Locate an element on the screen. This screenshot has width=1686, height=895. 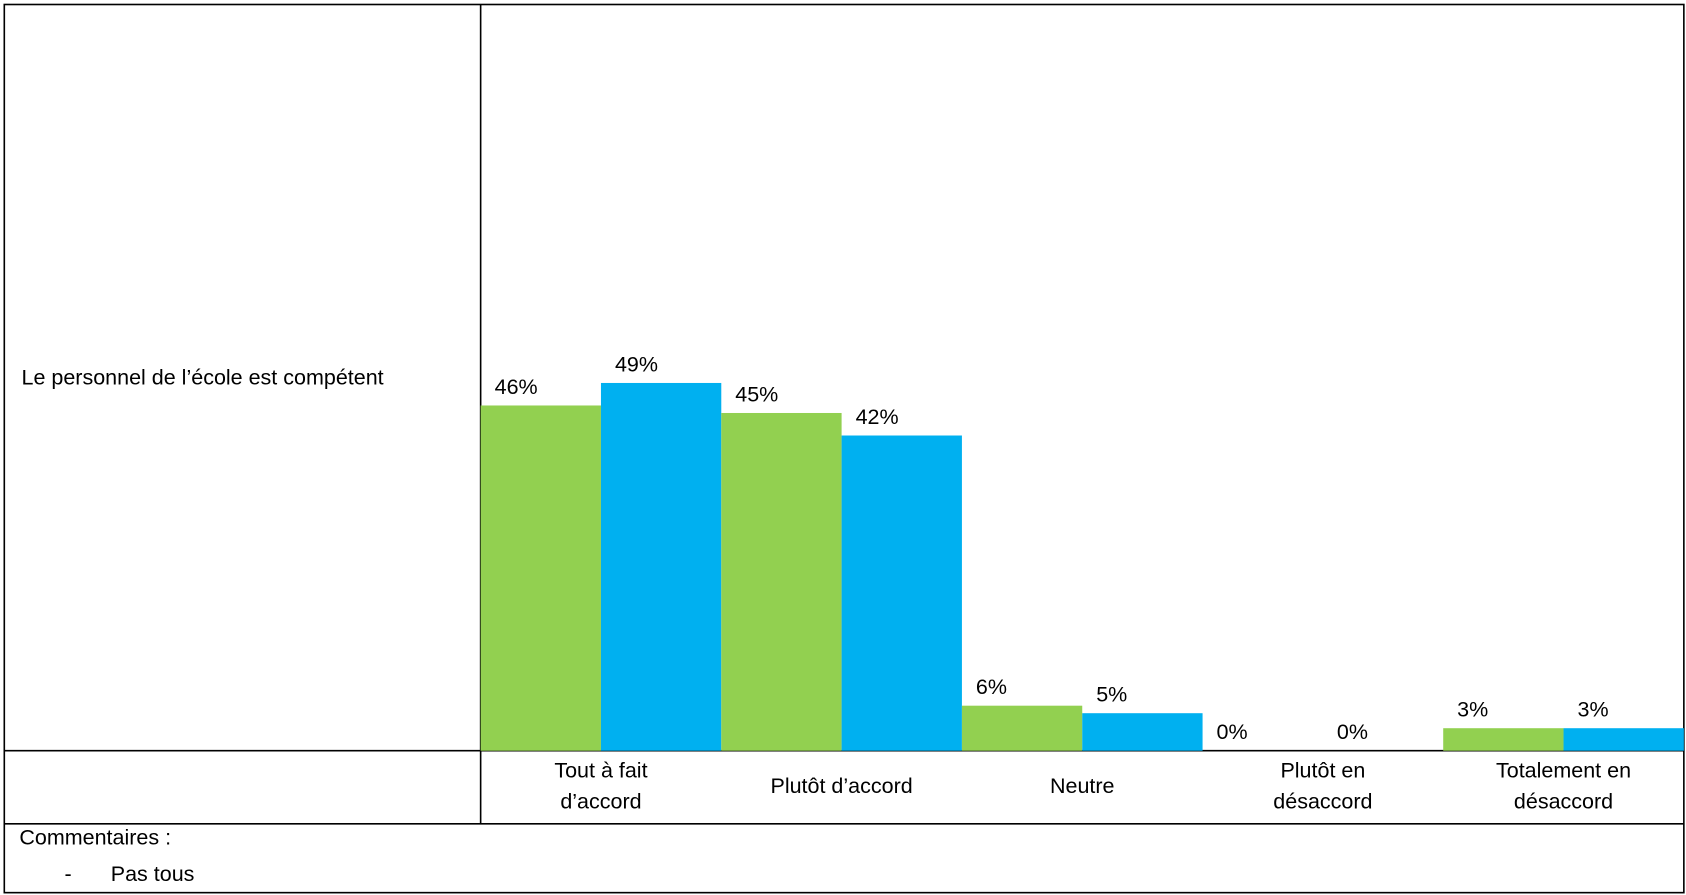
comments-title: Commentaires : is located at coordinates (95, 838).